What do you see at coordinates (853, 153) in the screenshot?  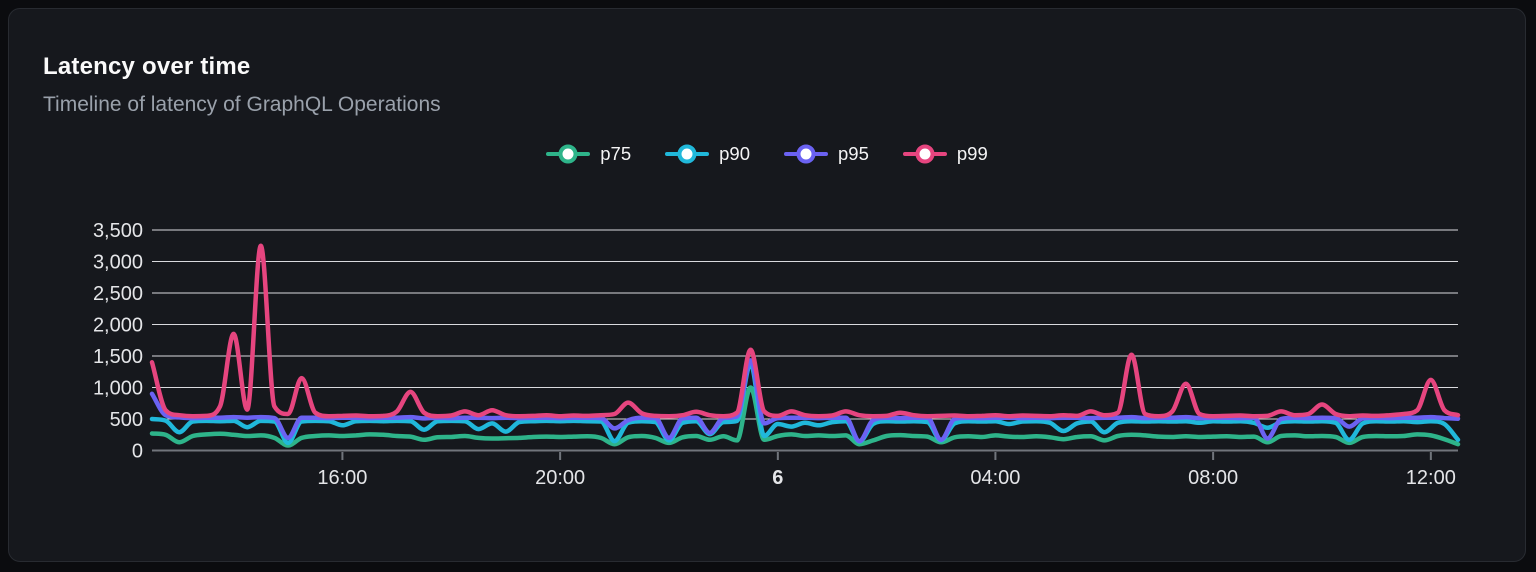 I see `legend-label: p95` at bounding box center [853, 153].